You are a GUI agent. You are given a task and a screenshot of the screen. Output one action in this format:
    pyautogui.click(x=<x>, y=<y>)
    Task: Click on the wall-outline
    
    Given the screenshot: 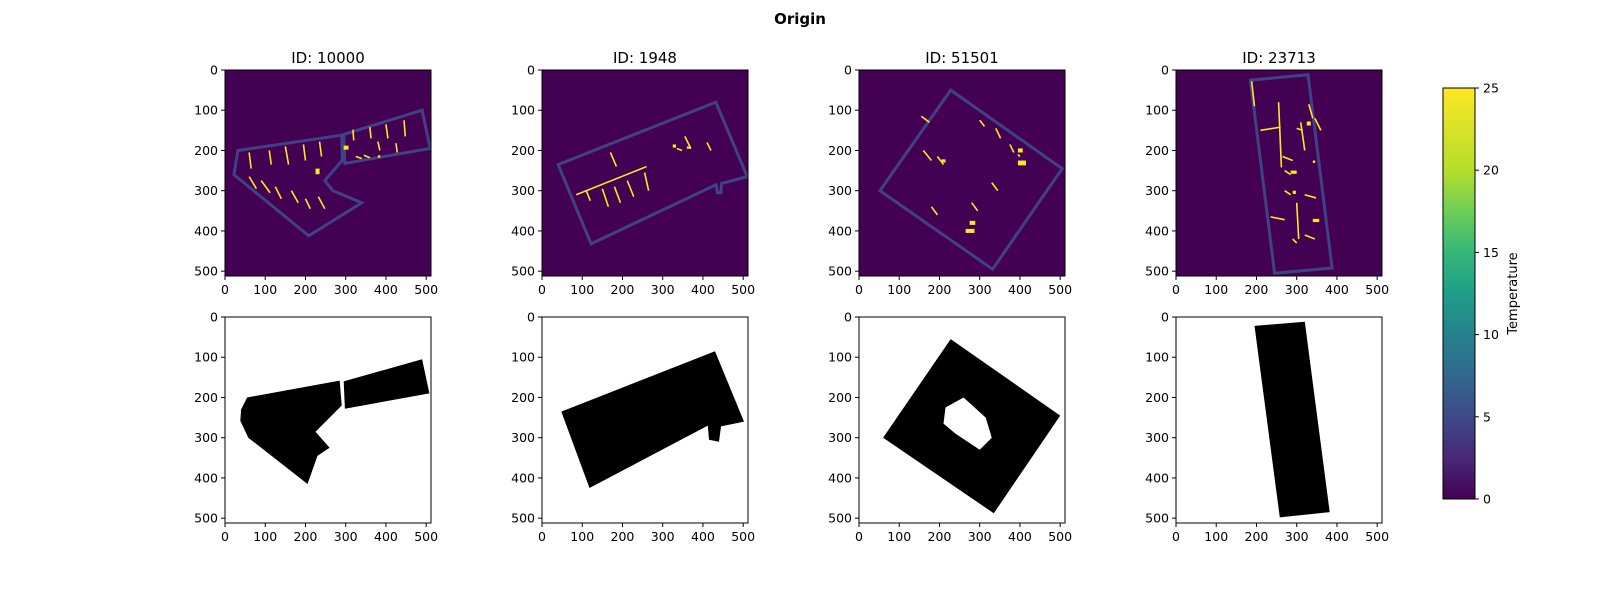 What is the action you would take?
    pyautogui.click(x=971, y=180)
    